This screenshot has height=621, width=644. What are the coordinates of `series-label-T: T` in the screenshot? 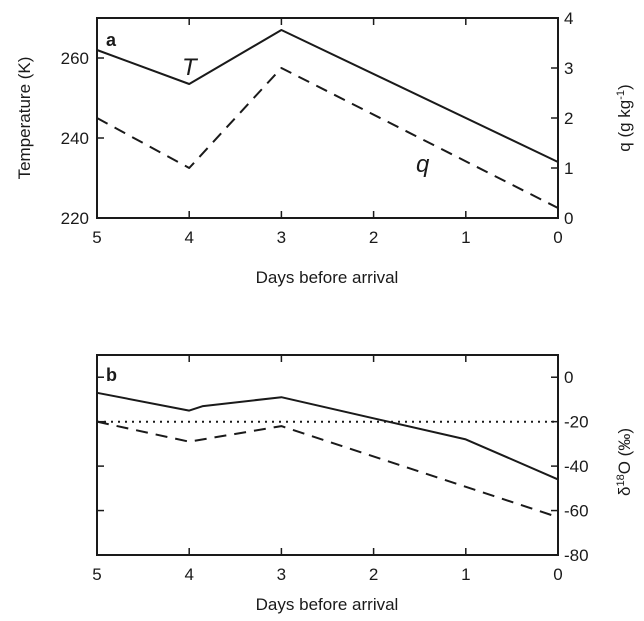 It's located at (190, 67).